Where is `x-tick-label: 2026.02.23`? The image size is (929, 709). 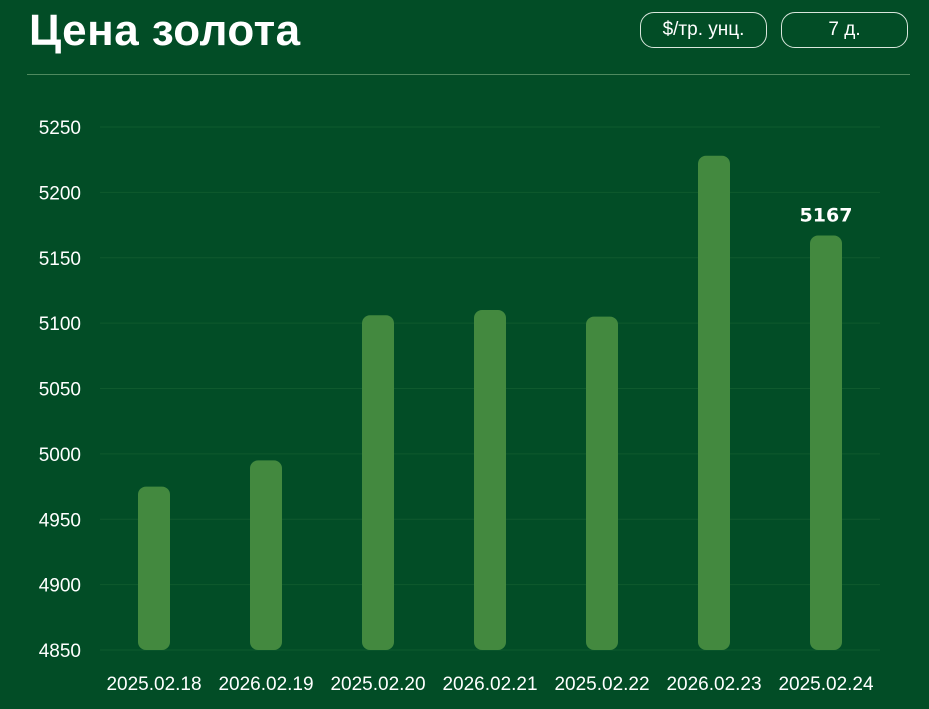 x-tick-label: 2026.02.23 is located at coordinates (713, 684).